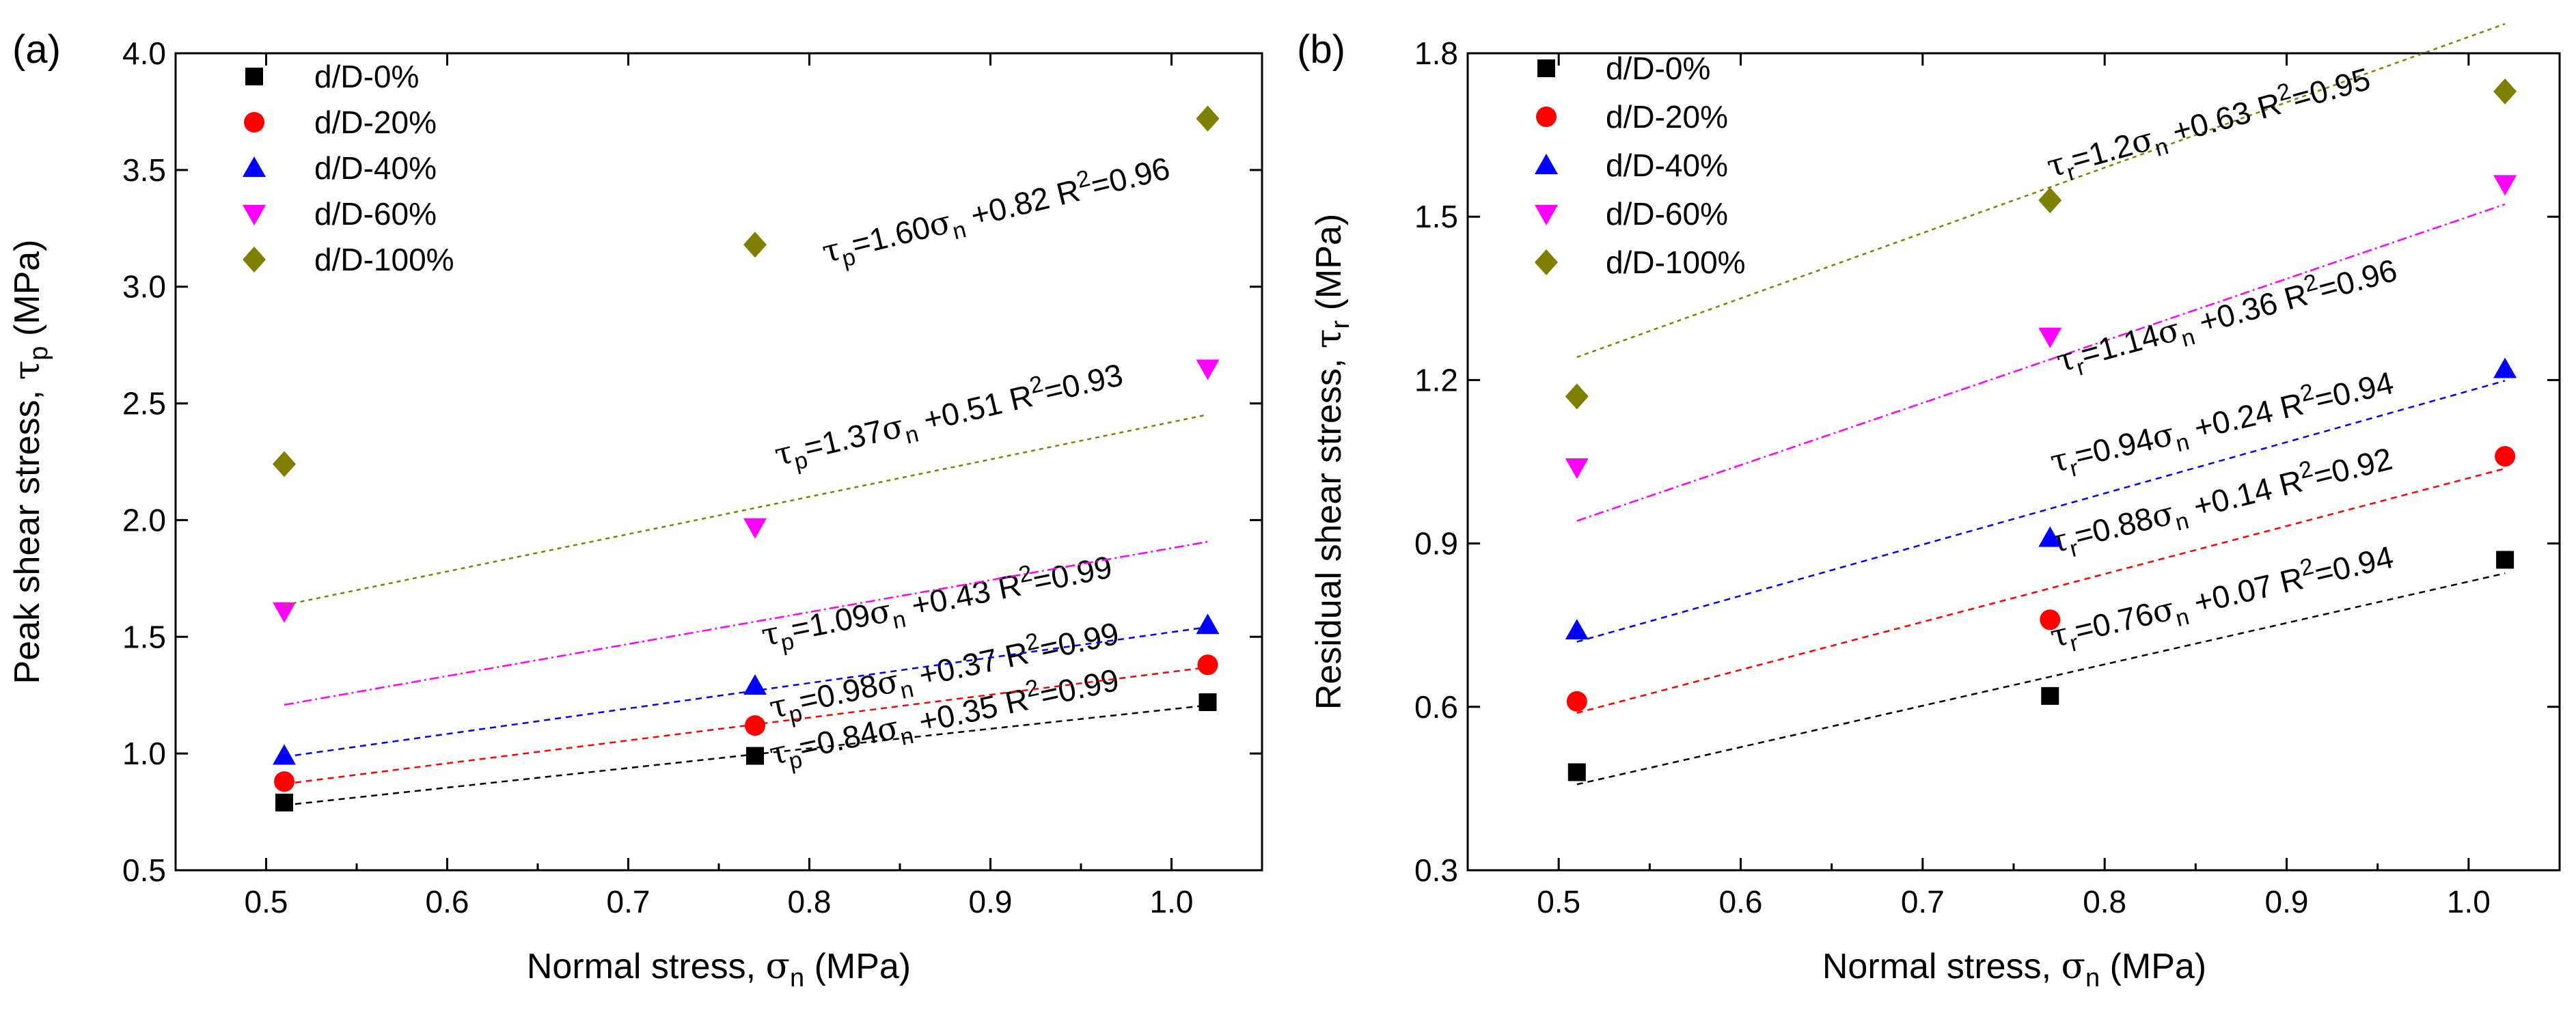 The image size is (2576, 1013). Describe the element at coordinates (1436, 707) in the screenshot. I see `y-tick-label: 0.6` at that location.